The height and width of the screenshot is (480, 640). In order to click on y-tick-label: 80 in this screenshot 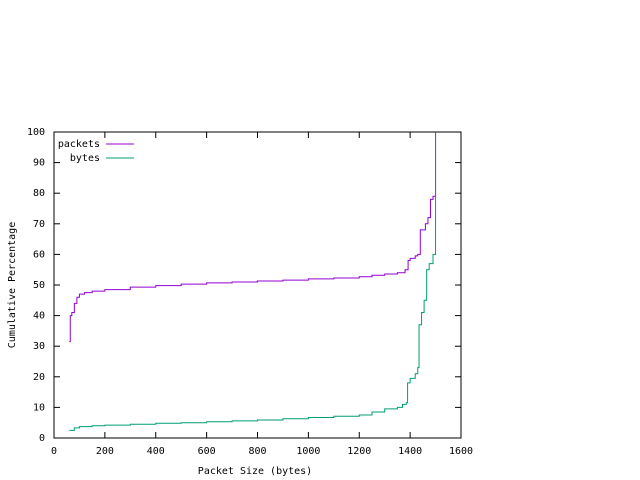, I will do `click(39, 193)`.